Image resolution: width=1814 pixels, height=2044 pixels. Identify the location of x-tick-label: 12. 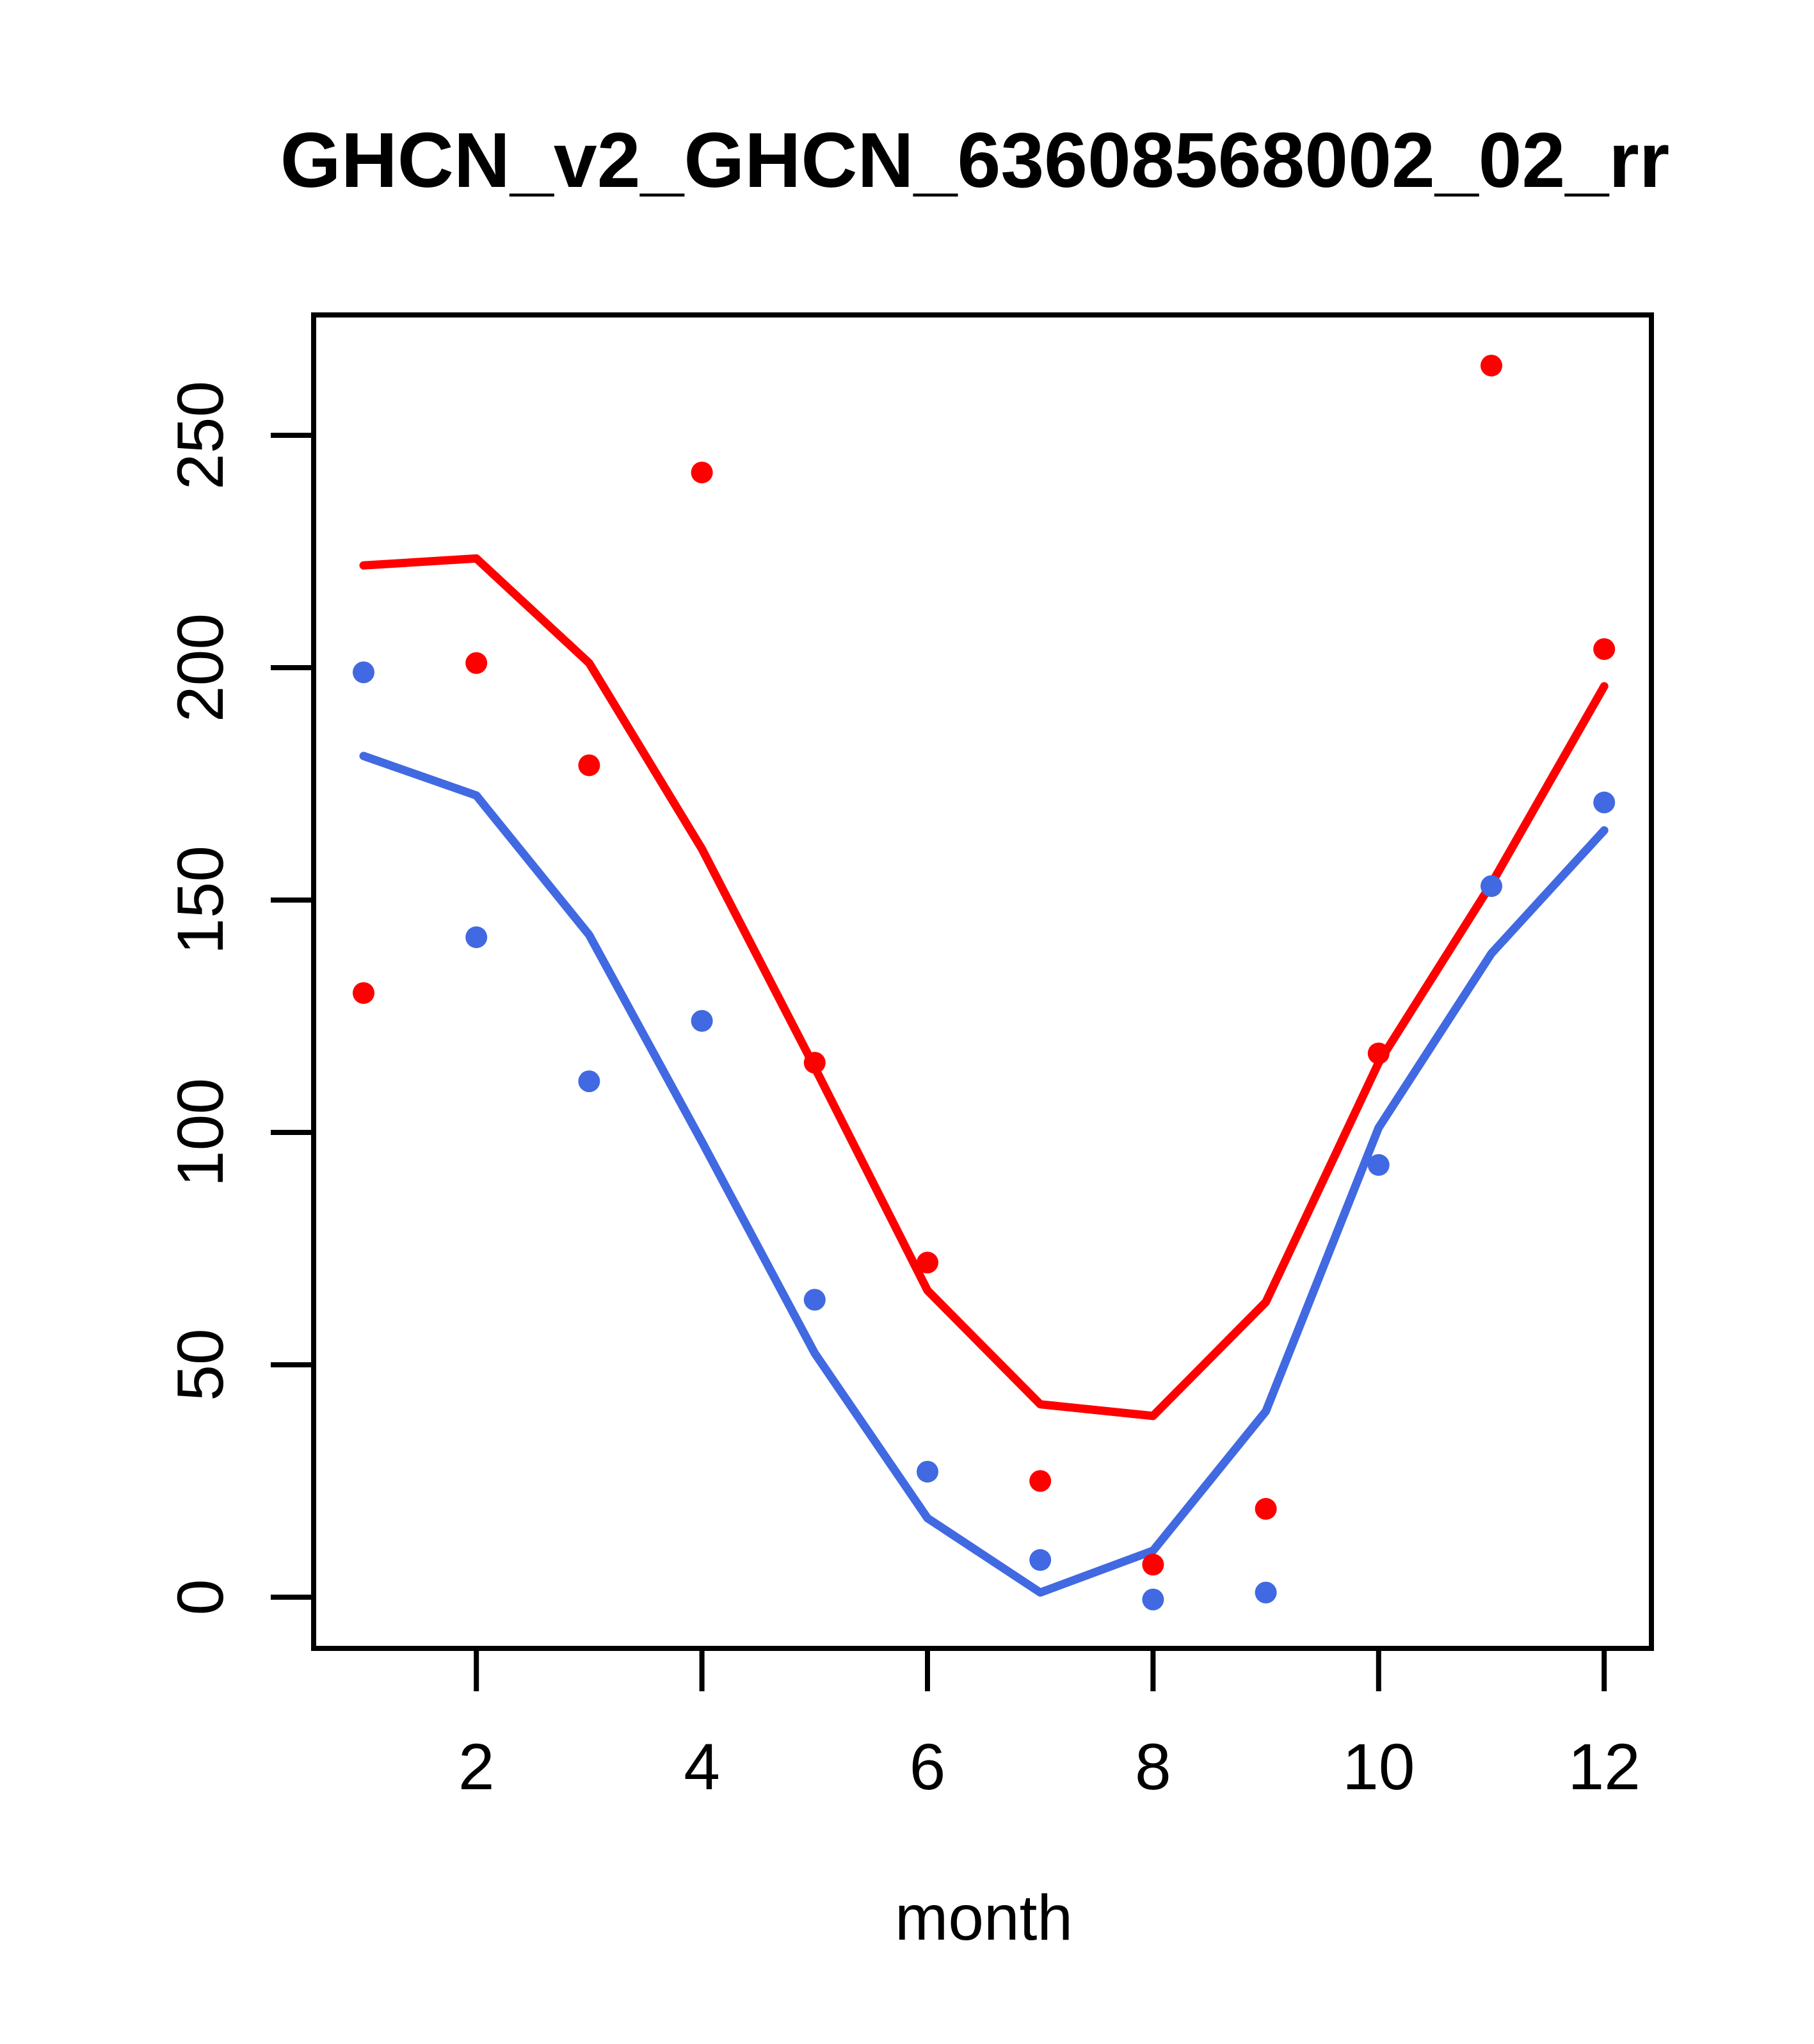
(1604, 1766).